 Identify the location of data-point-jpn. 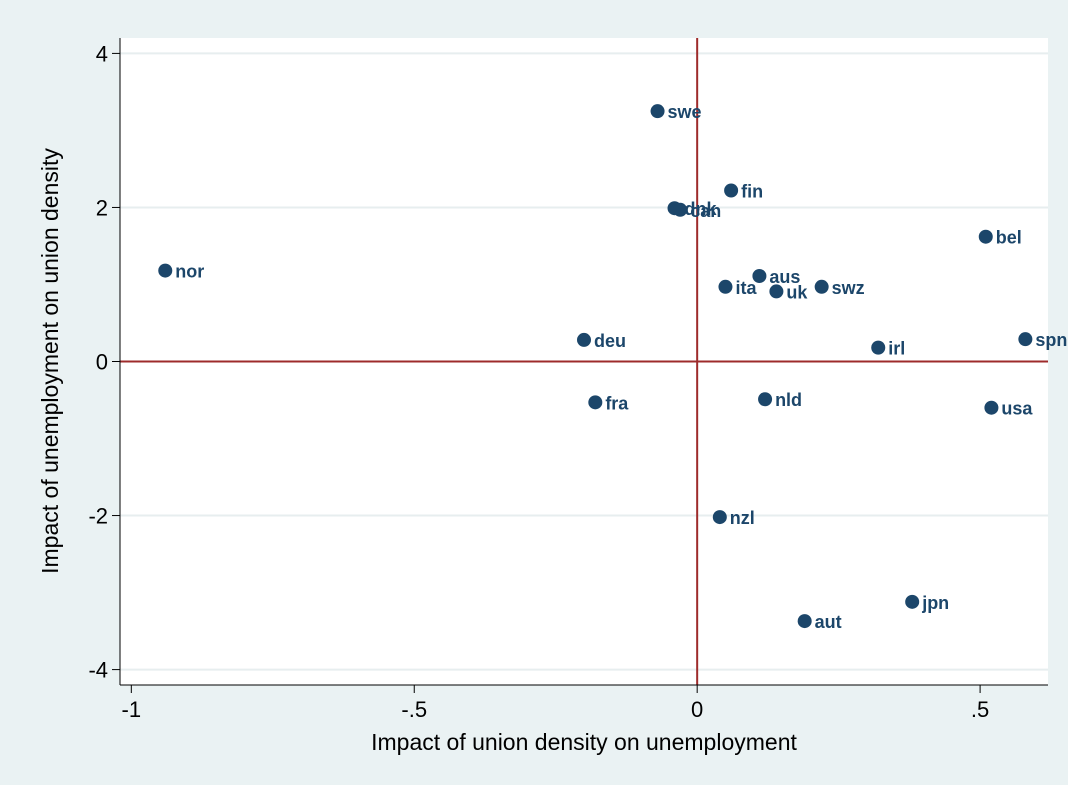
(912, 601).